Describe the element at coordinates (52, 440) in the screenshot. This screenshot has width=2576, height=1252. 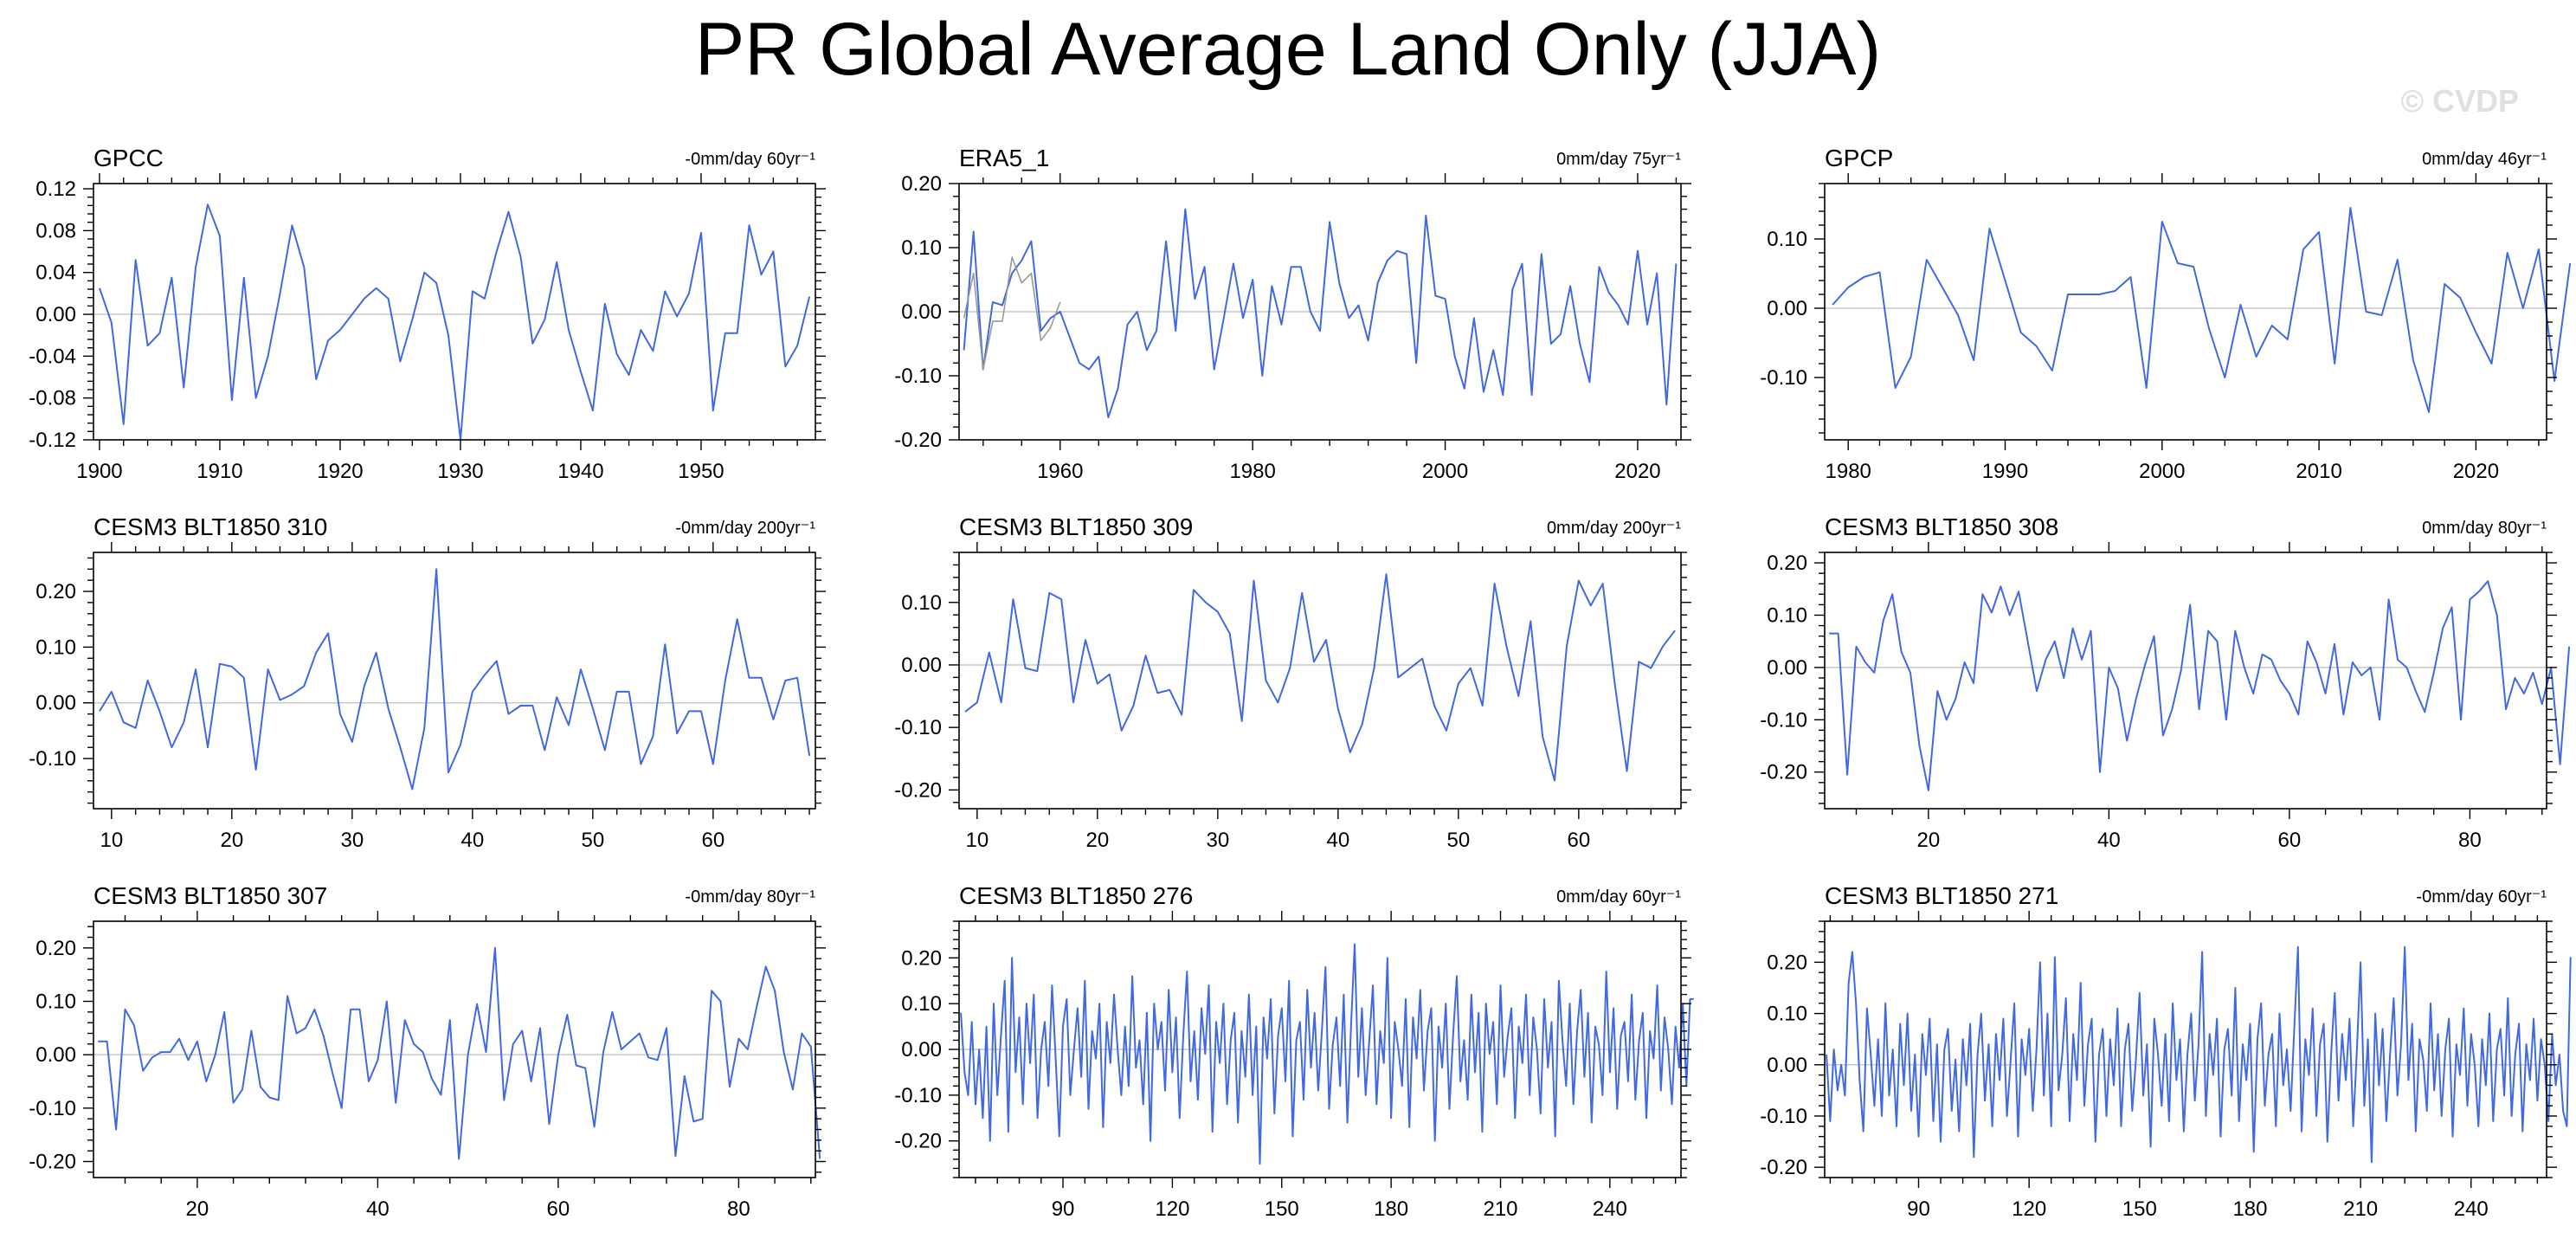
I see `y-tick-label: -0.12` at that location.